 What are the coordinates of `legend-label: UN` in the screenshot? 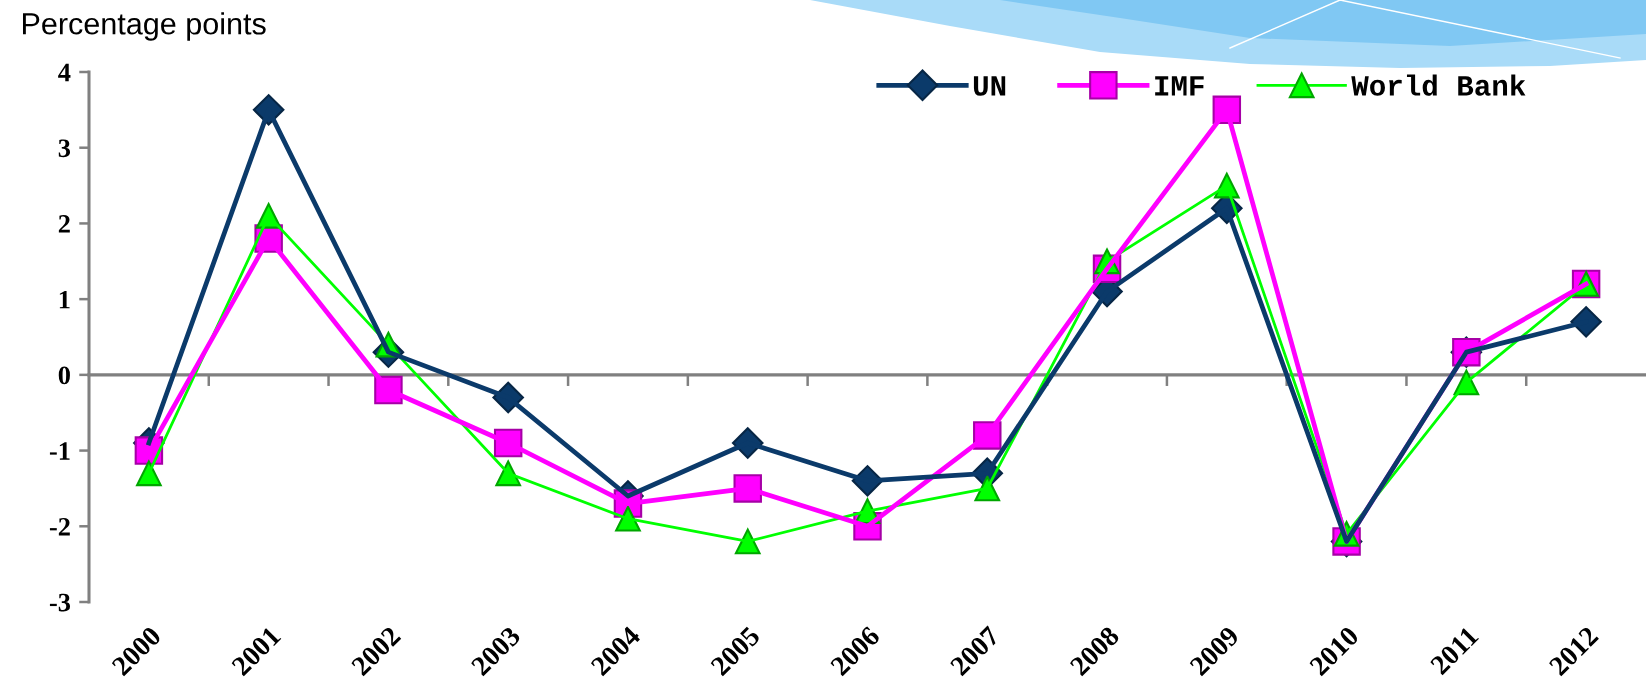 It's located at (989, 86).